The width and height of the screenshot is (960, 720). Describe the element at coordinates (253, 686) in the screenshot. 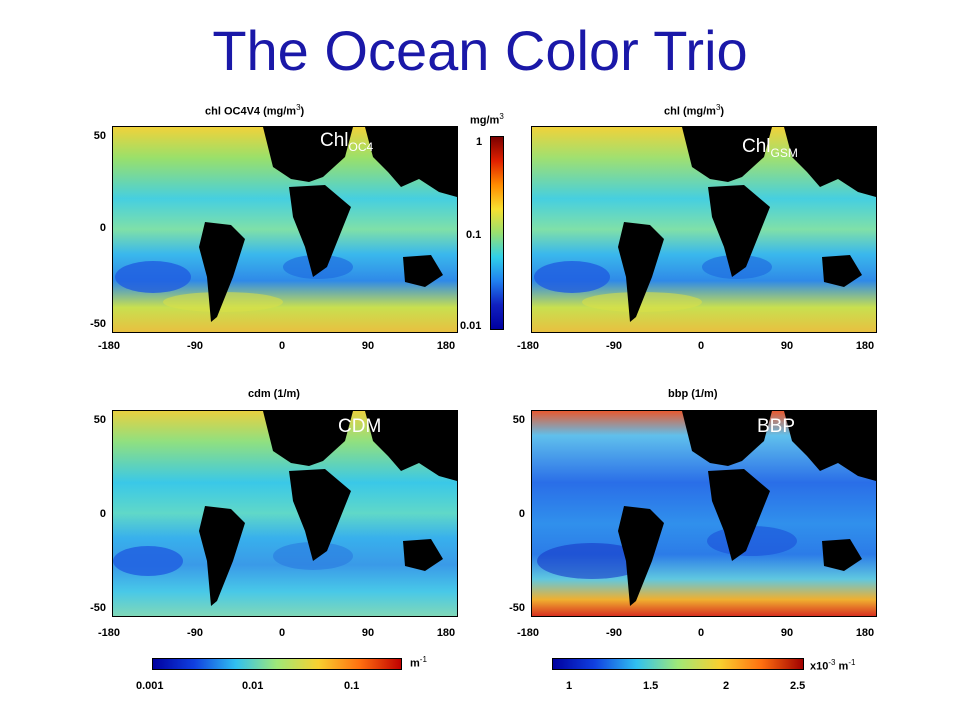

I see `colorbar-cdm-tick-0.01: 0.01` at that location.